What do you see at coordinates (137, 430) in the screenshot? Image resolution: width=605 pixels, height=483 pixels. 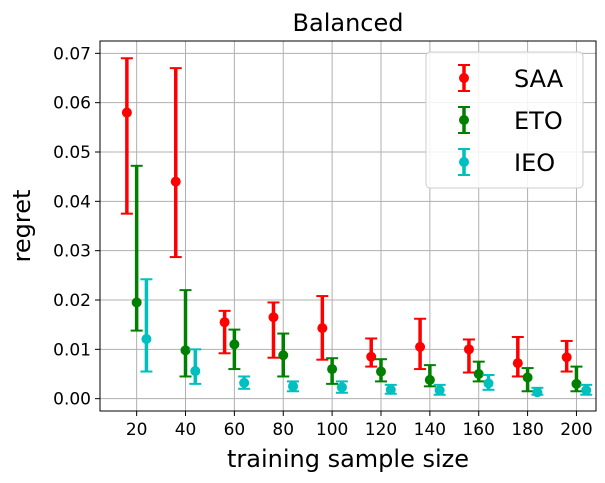 I see `x-tick-label: 20` at bounding box center [137, 430].